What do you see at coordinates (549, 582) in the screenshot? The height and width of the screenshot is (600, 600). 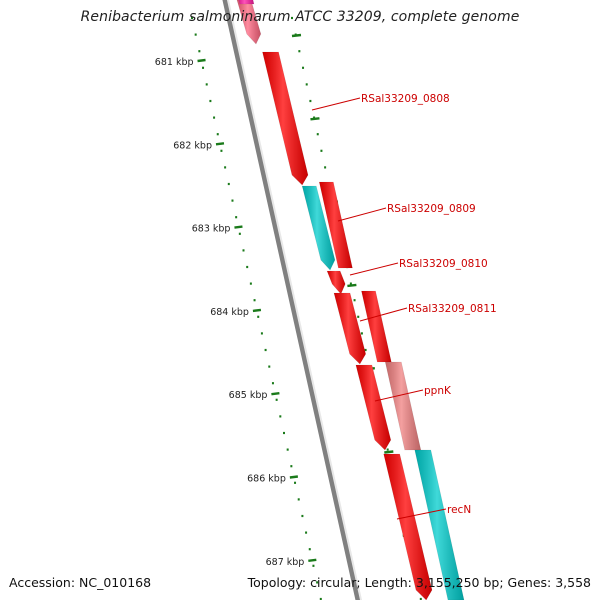 I see `genes-count-label: Genes: 3,558` at bounding box center [549, 582].